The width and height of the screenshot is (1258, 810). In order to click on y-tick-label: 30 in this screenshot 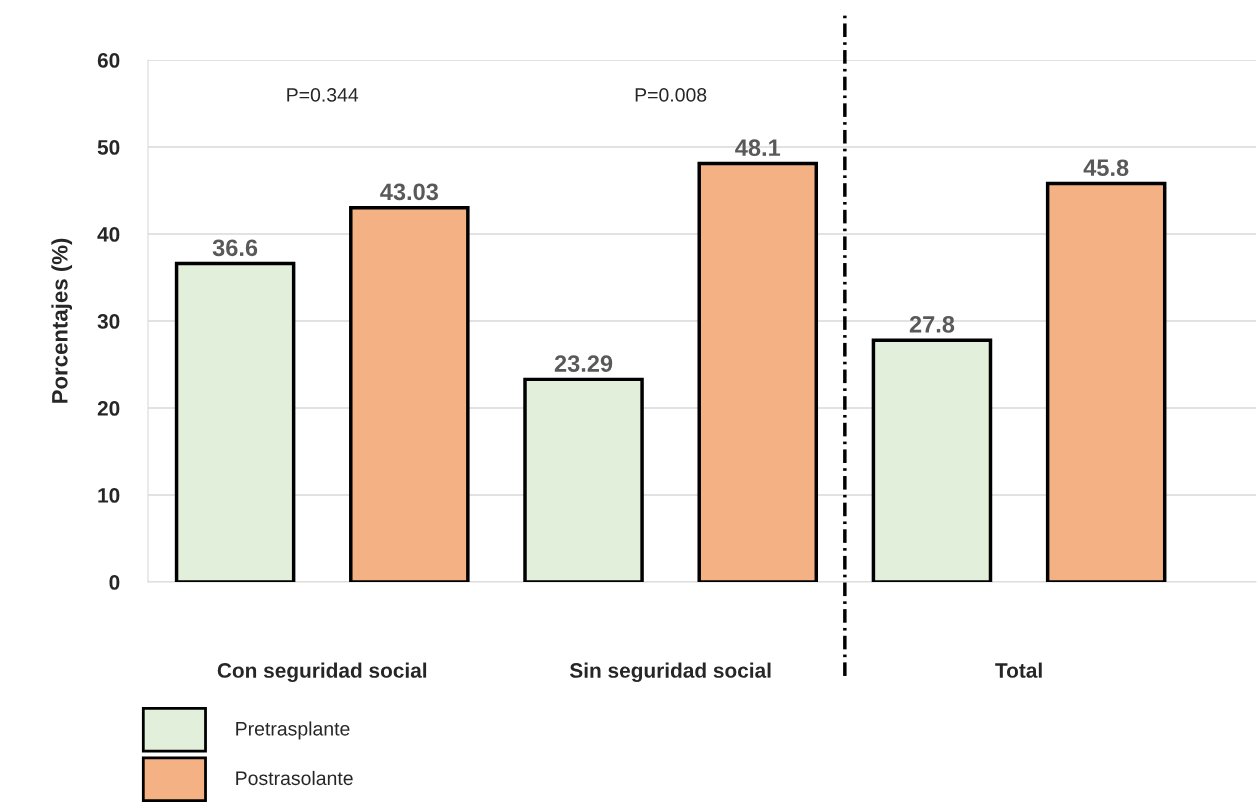, I will do `click(108, 321)`.